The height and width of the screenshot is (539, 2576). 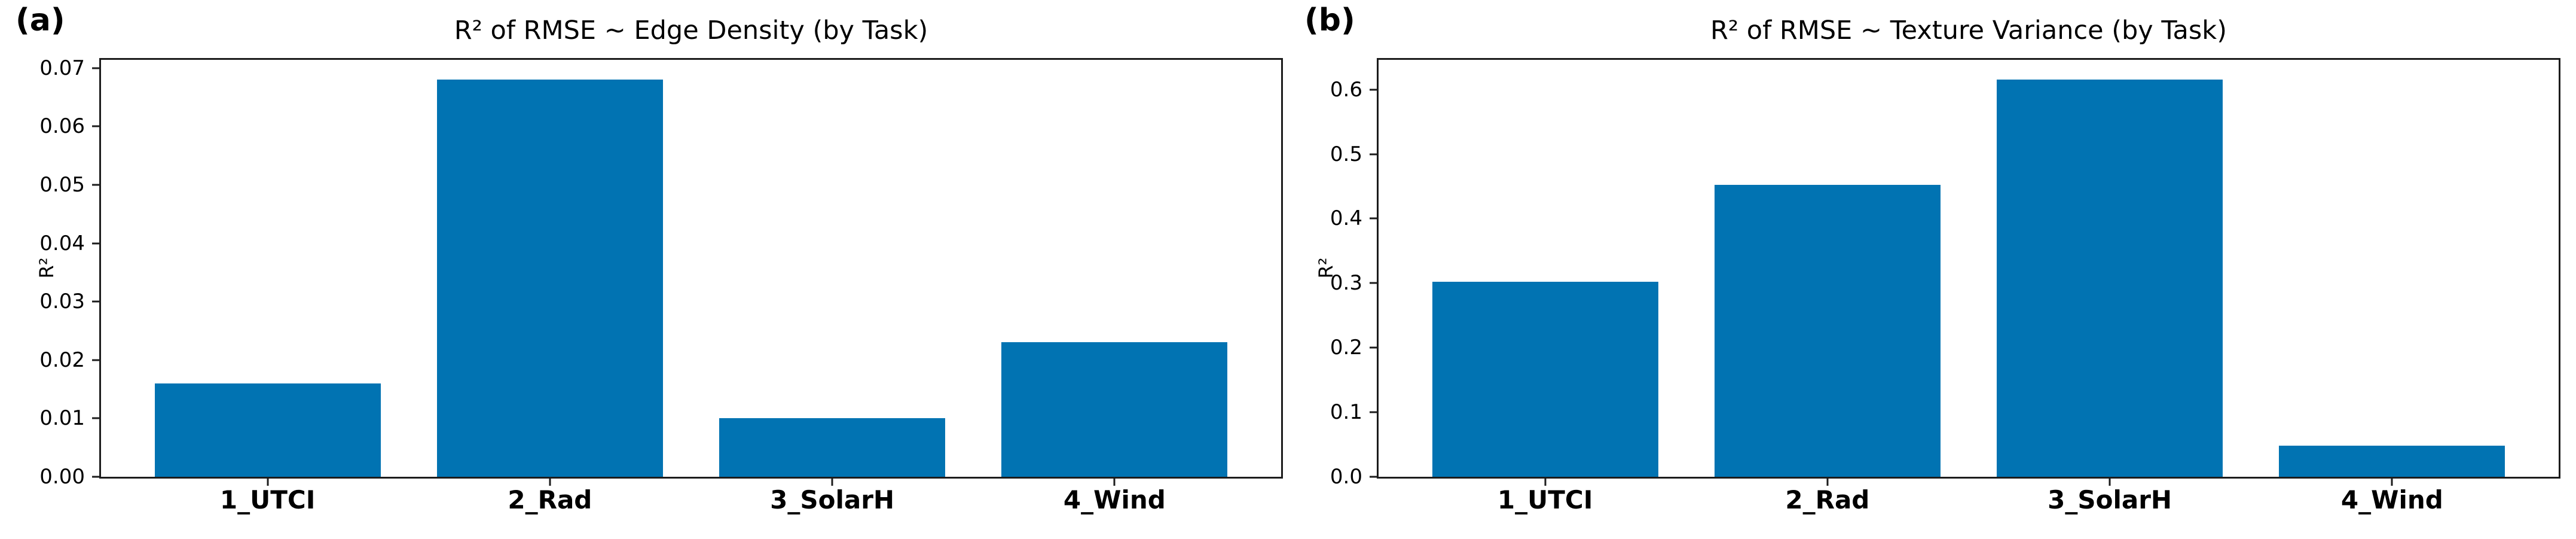 I want to click on panel-label-a: (a), so click(x=40, y=20).